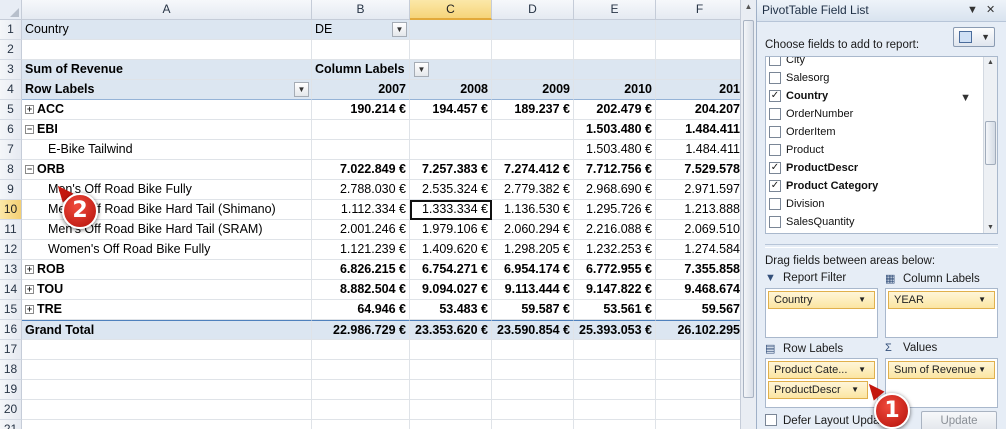  I want to click on grand-total-label: Grand Total, so click(167, 330).